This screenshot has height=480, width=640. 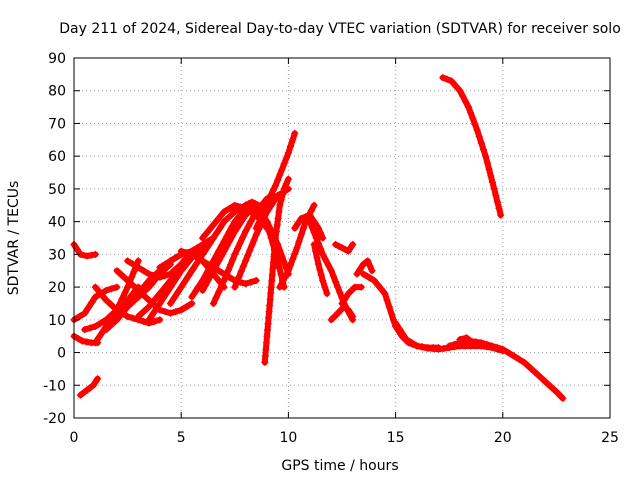 I want to click on x-tick-label: 10, so click(x=288, y=438).